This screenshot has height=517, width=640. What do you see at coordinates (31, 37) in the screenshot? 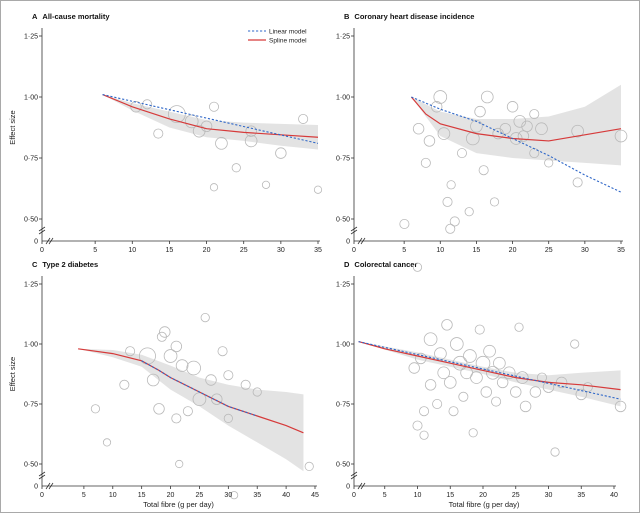
I see `y-tick-label: 1·25` at bounding box center [31, 37].